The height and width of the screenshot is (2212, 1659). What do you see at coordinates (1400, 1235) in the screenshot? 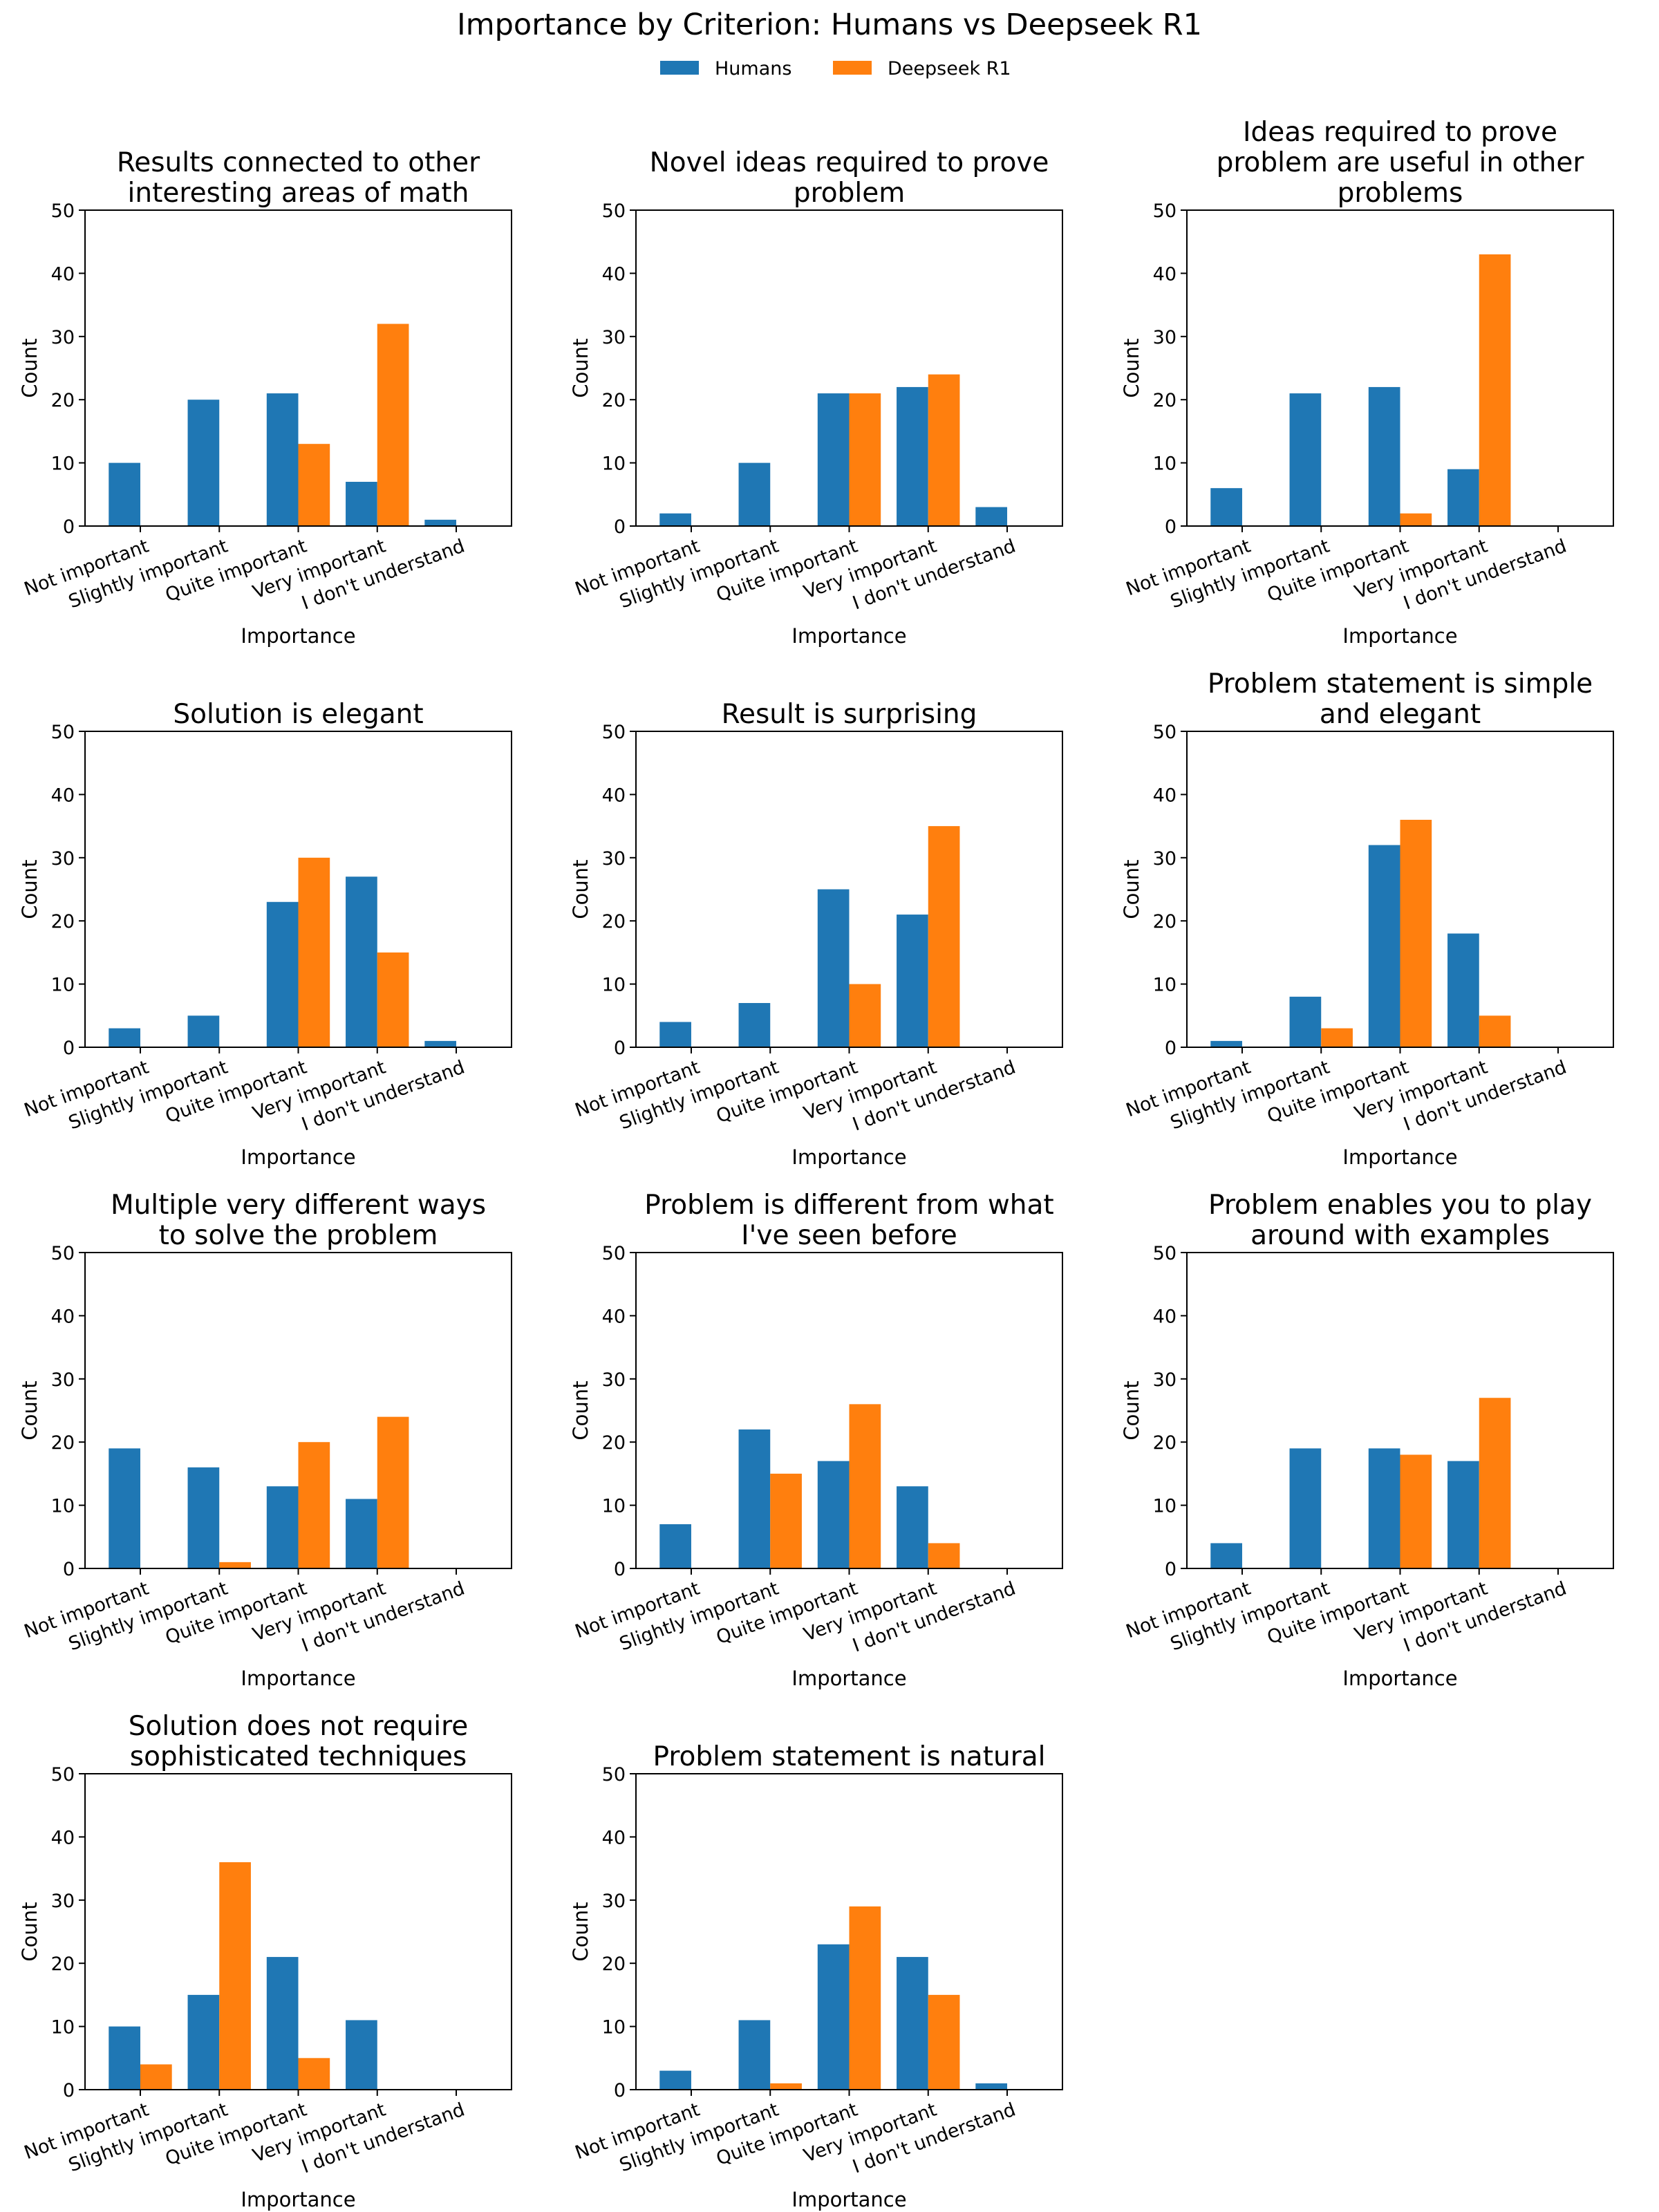
I see `panel-title: around with examples` at bounding box center [1400, 1235].